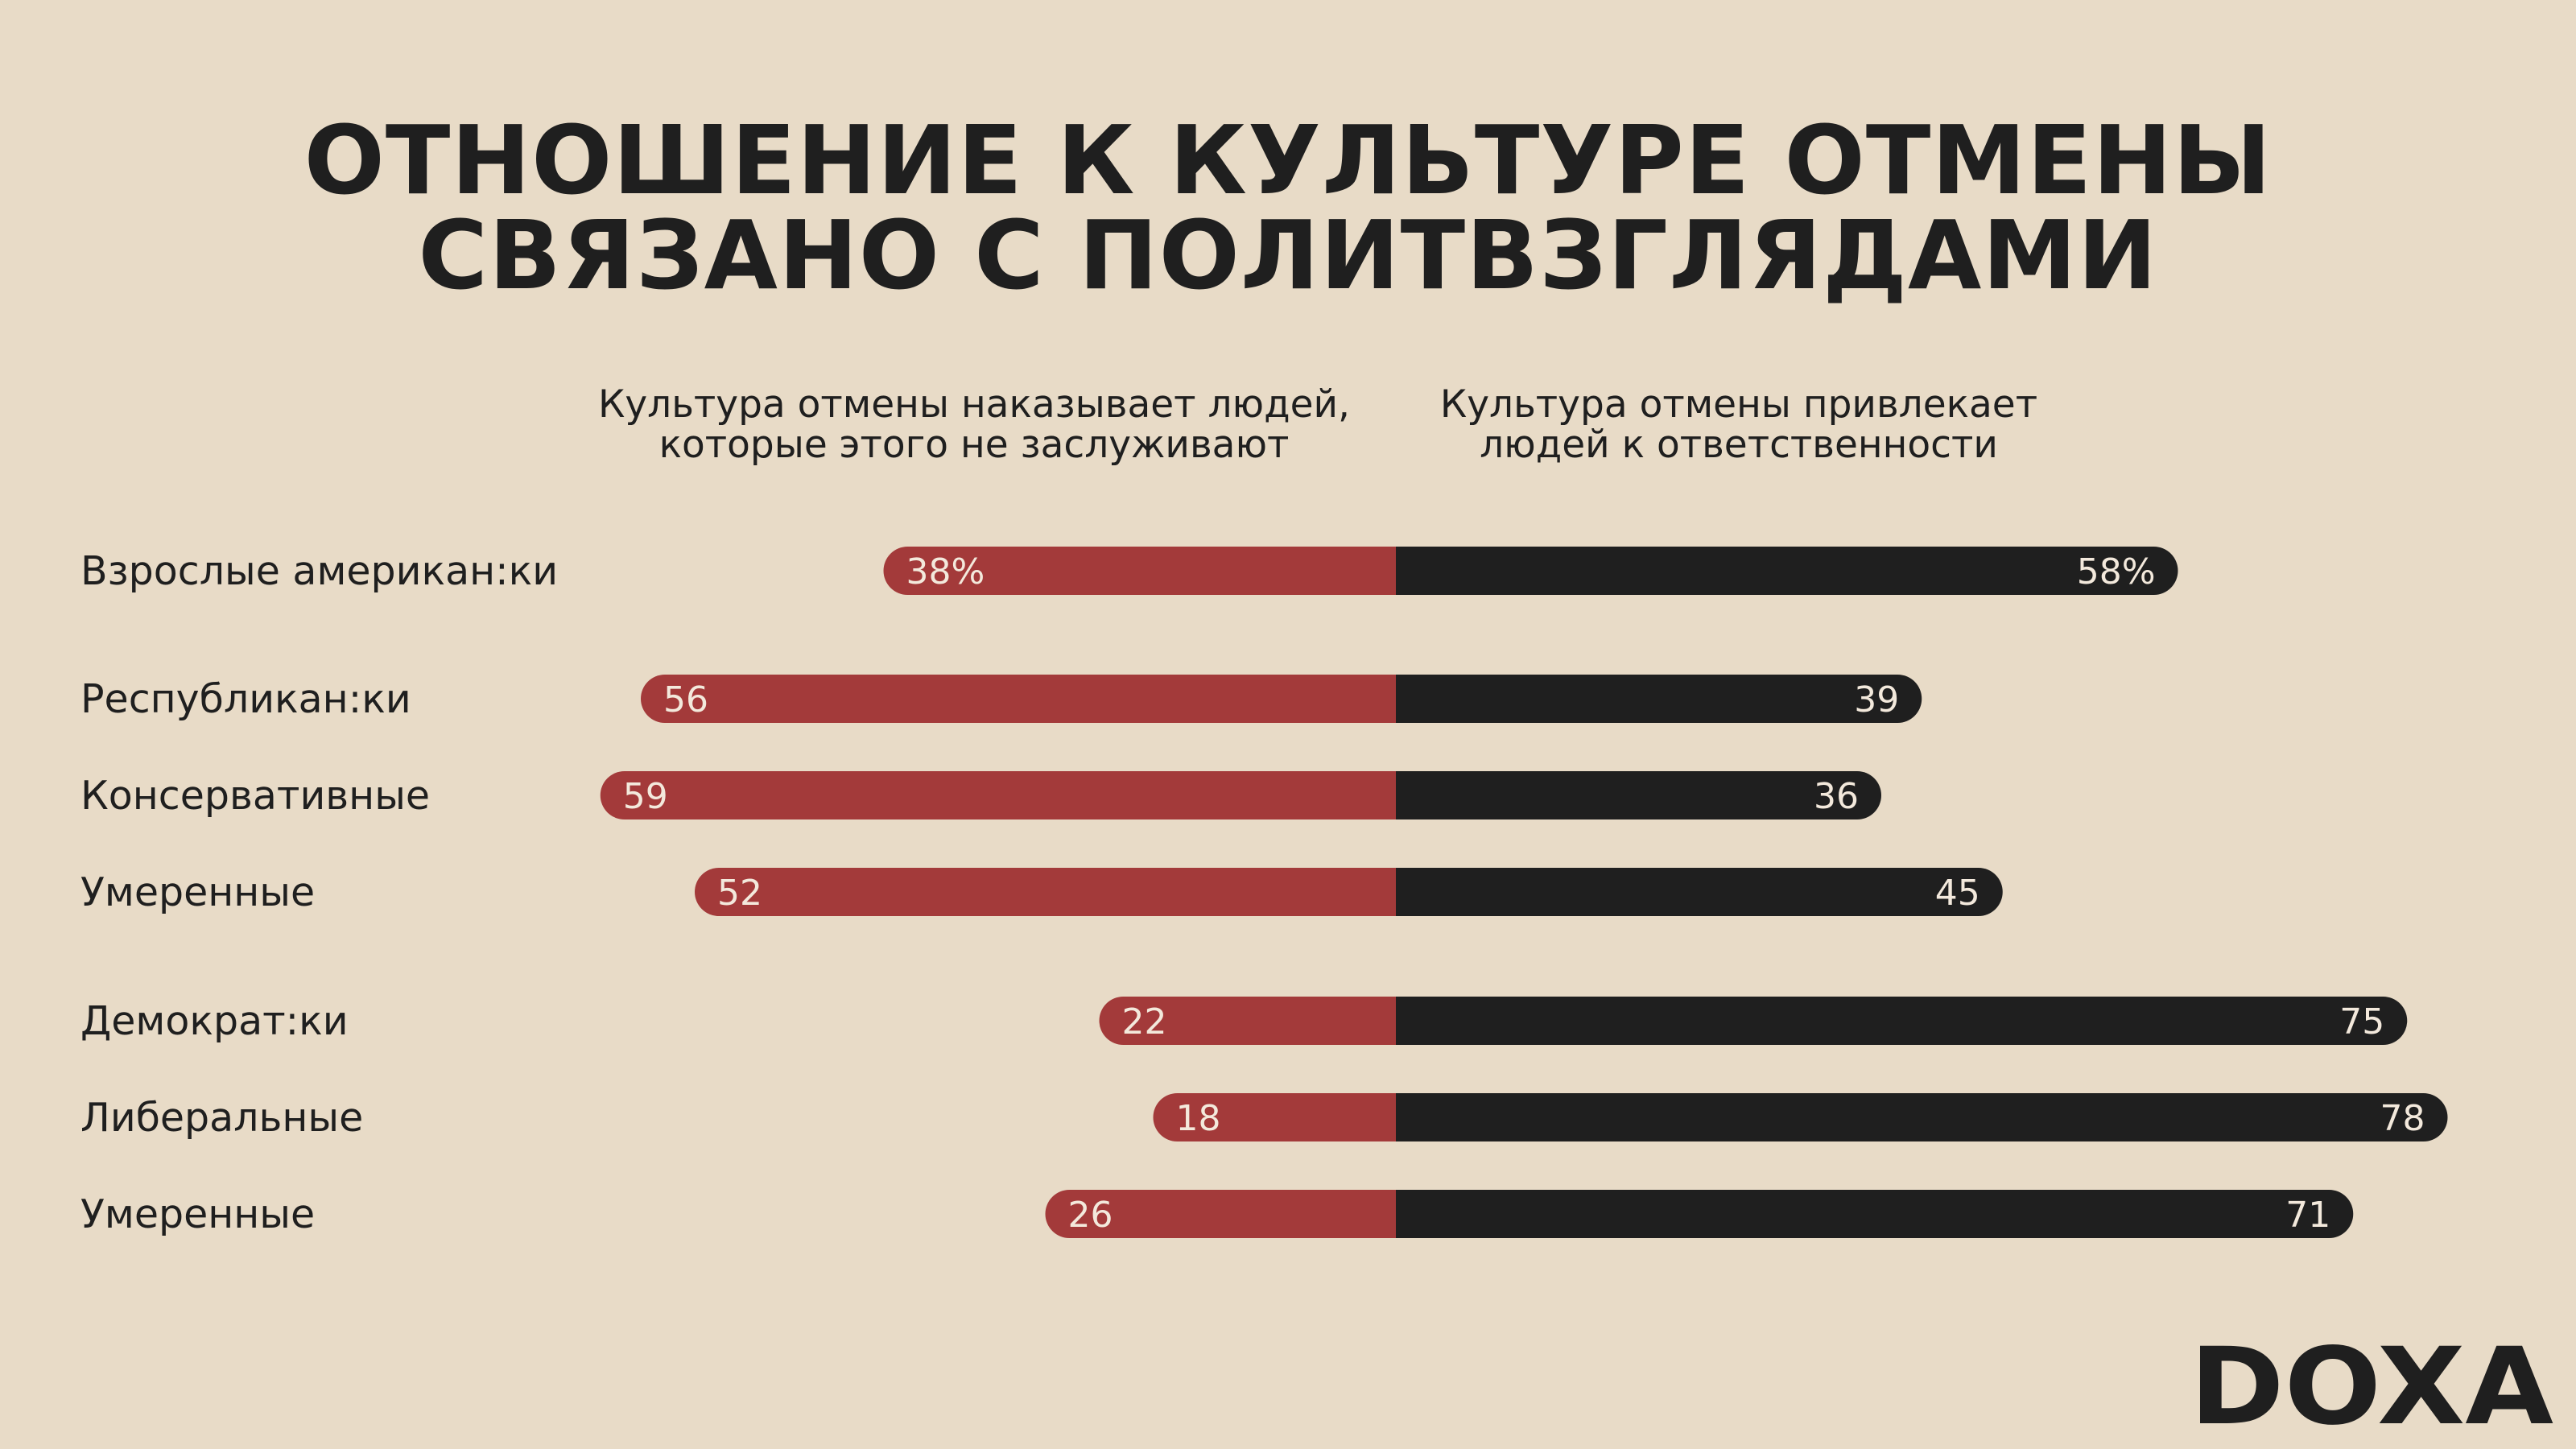 The height and width of the screenshot is (1449, 2576). I want to click on right-bar-value-label: 71, so click(2307, 1215).